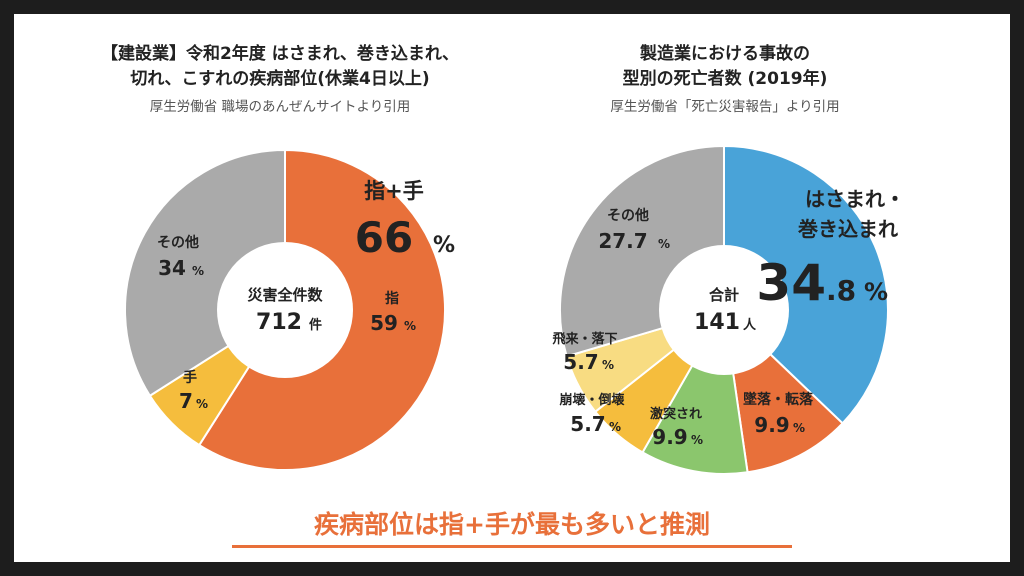  Describe the element at coordinates (444, 245) in the screenshot. I see `callout-pct: %` at that location.